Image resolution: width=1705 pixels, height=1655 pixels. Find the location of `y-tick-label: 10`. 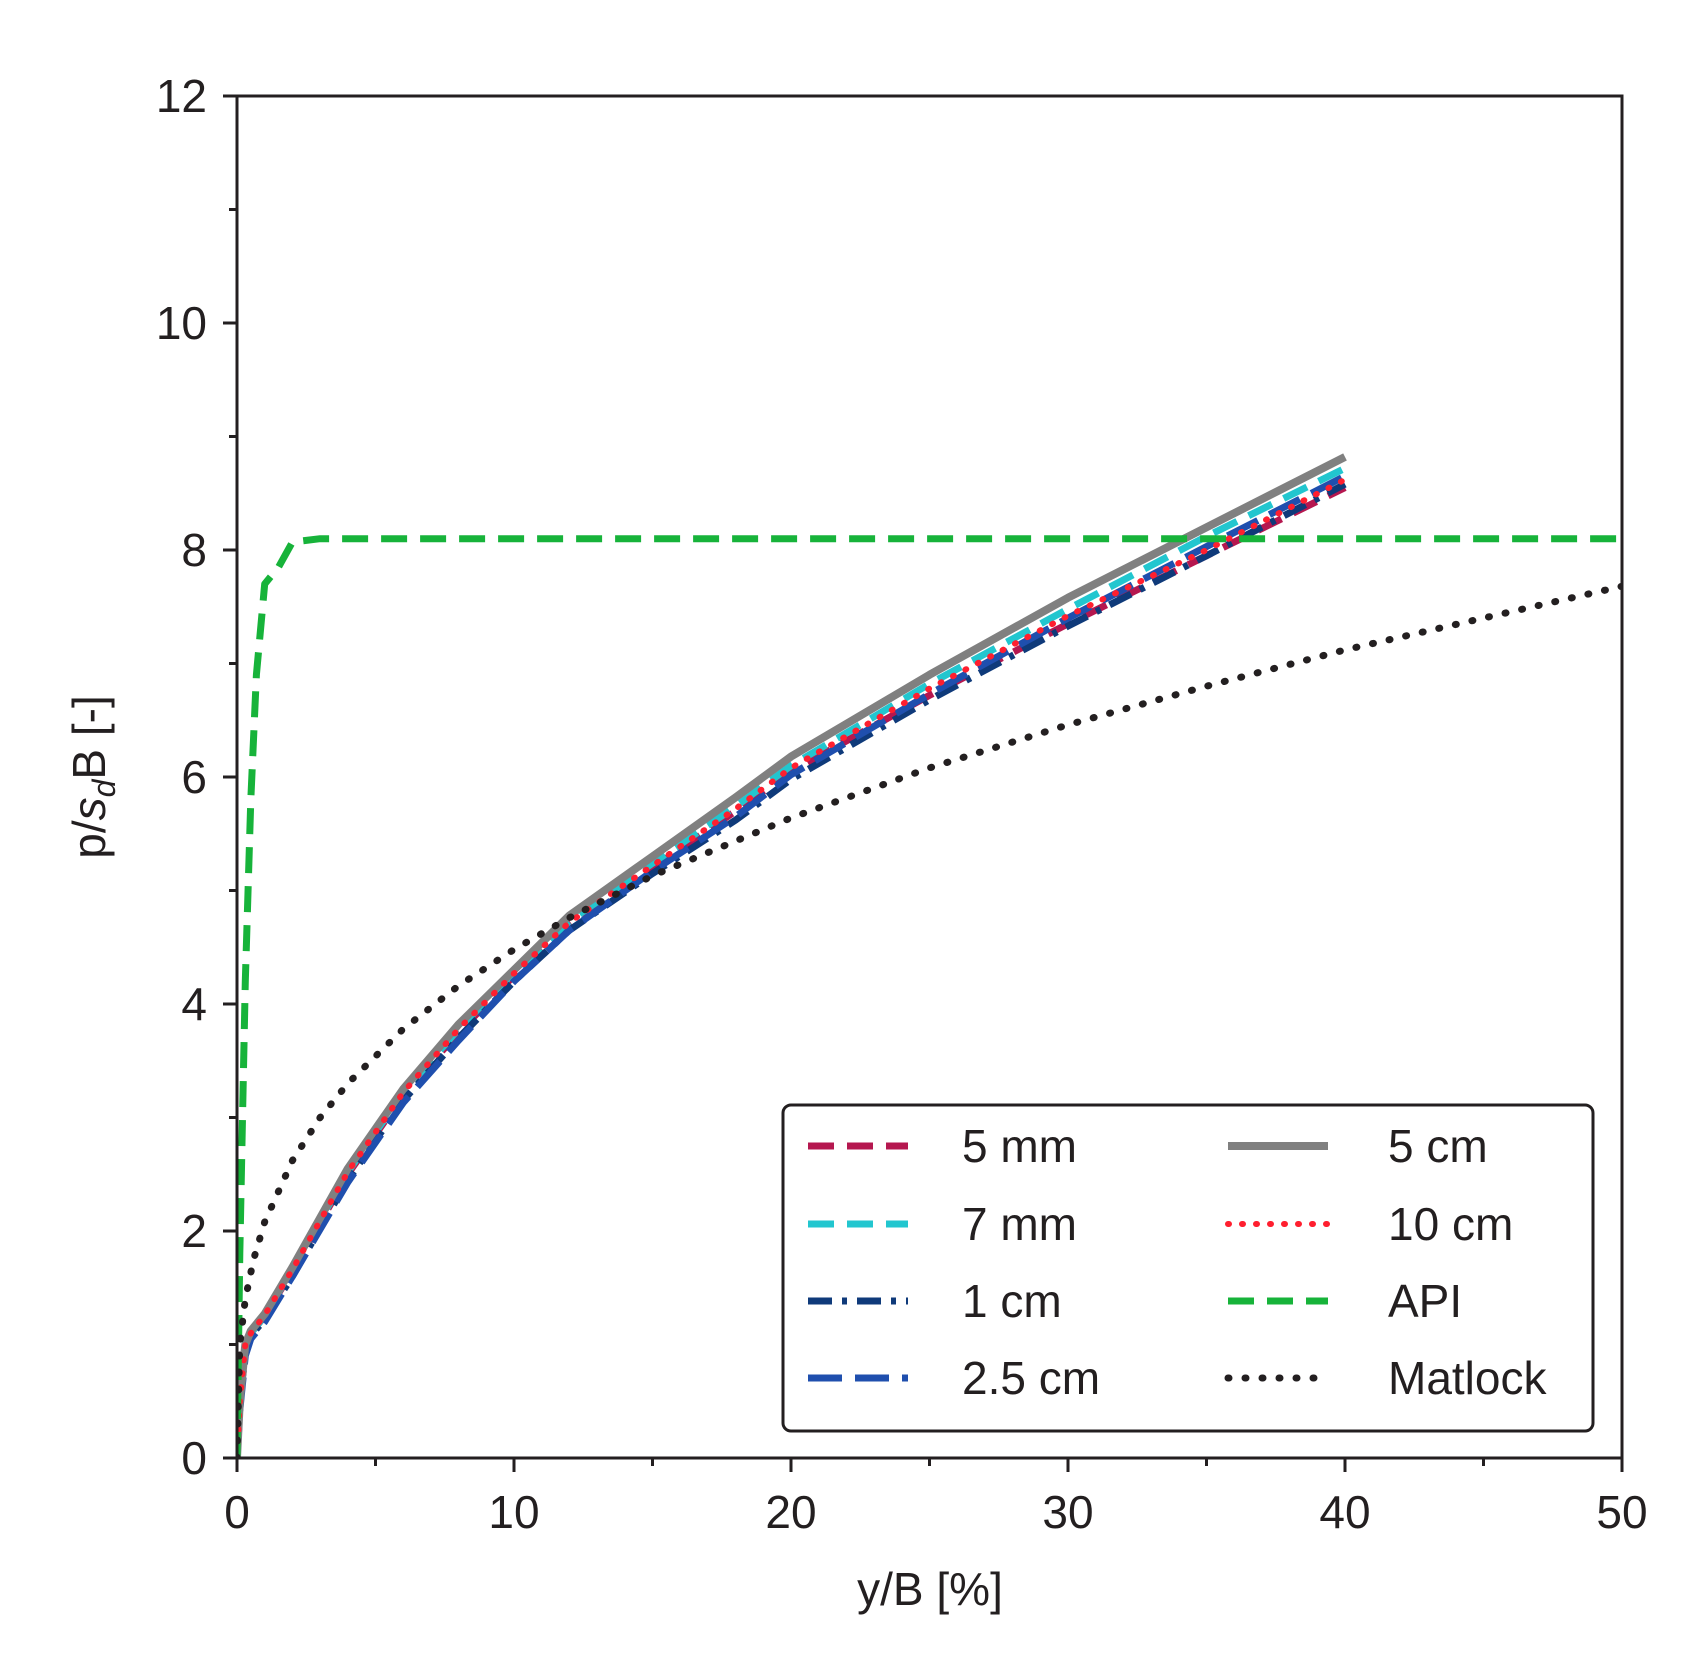

y-tick-label: 10 is located at coordinates (181, 323).